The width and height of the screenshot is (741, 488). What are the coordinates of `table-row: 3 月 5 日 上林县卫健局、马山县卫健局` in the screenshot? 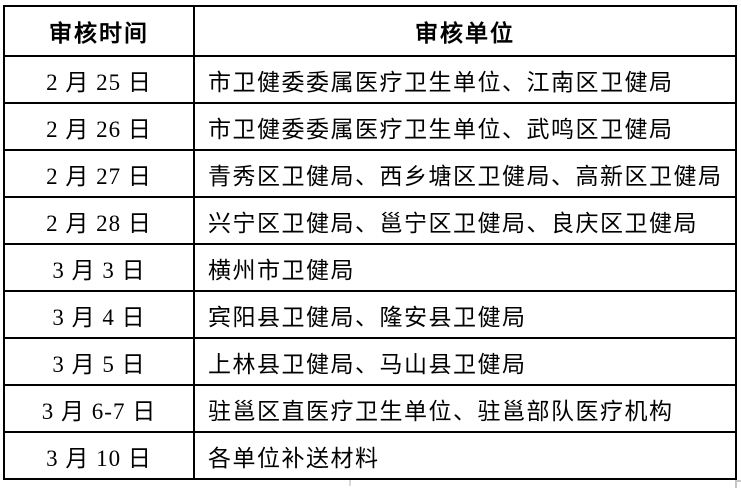 It's located at (370, 361).